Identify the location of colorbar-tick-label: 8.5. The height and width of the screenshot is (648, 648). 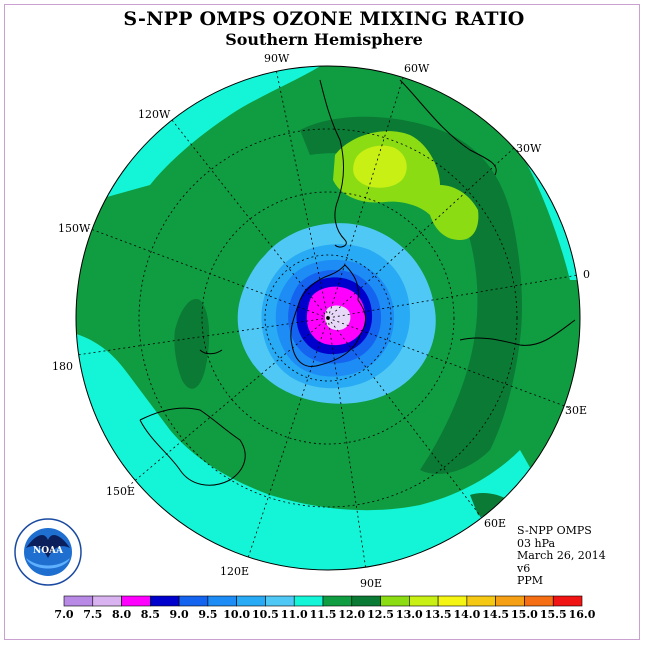
(150, 614).